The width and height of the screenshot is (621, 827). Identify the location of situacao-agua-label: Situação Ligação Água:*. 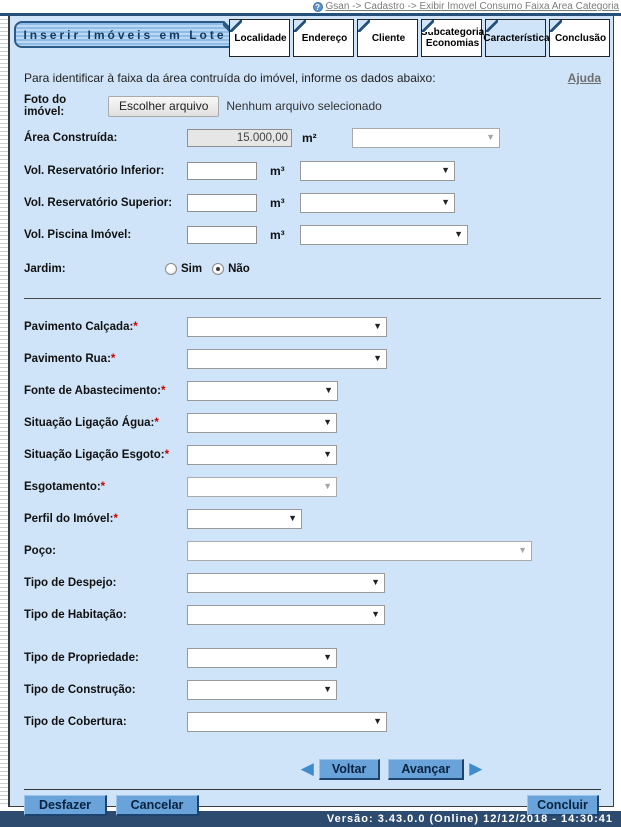
(91, 423).